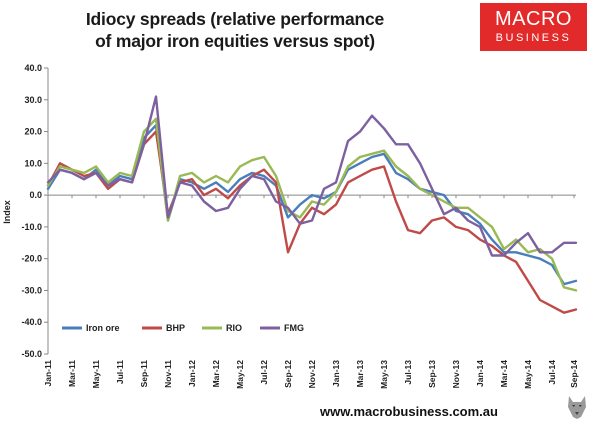 The height and width of the screenshot is (425, 594). I want to click on x-tick-label: Jan-11, so click(48, 373).